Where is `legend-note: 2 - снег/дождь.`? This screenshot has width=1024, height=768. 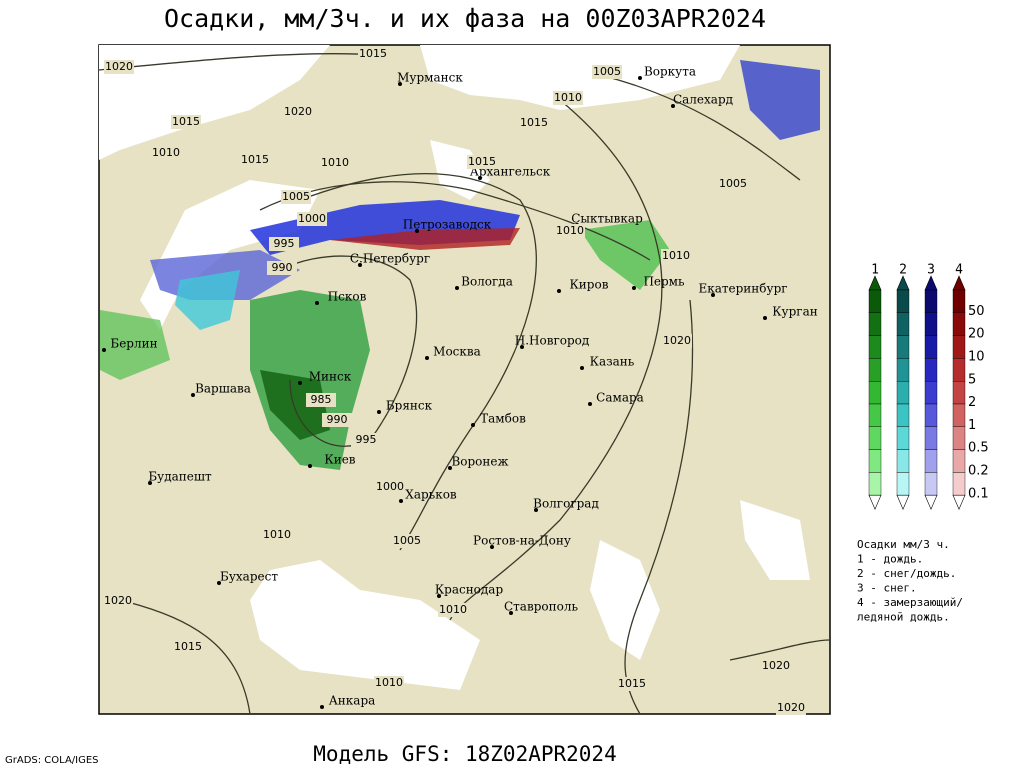
legend-note: 2 - снег/дождь. is located at coordinates (906, 573).